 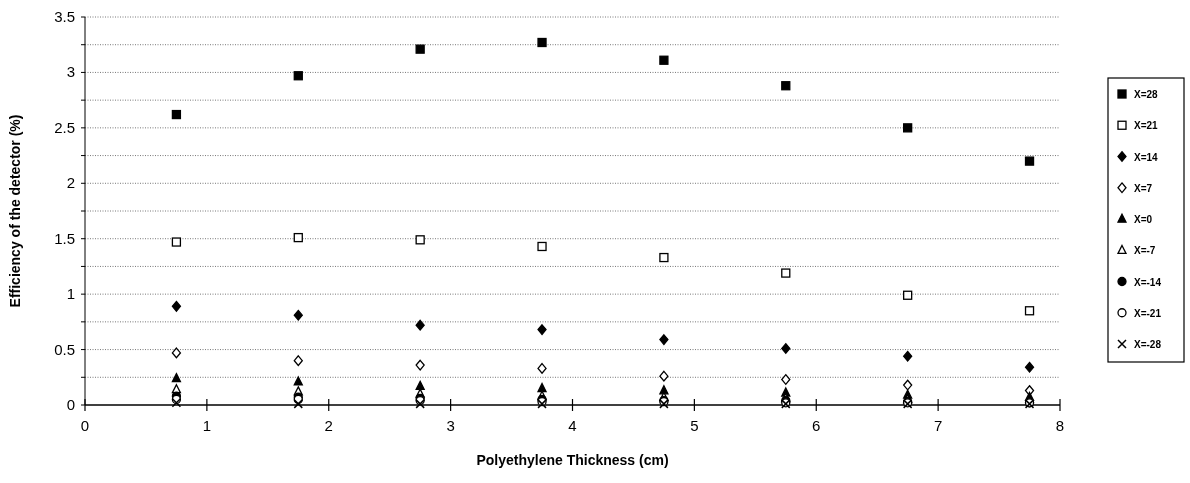 What do you see at coordinates (1145, 251) in the screenshot?
I see `legend-label: X=-7` at bounding box center [1145, 251].